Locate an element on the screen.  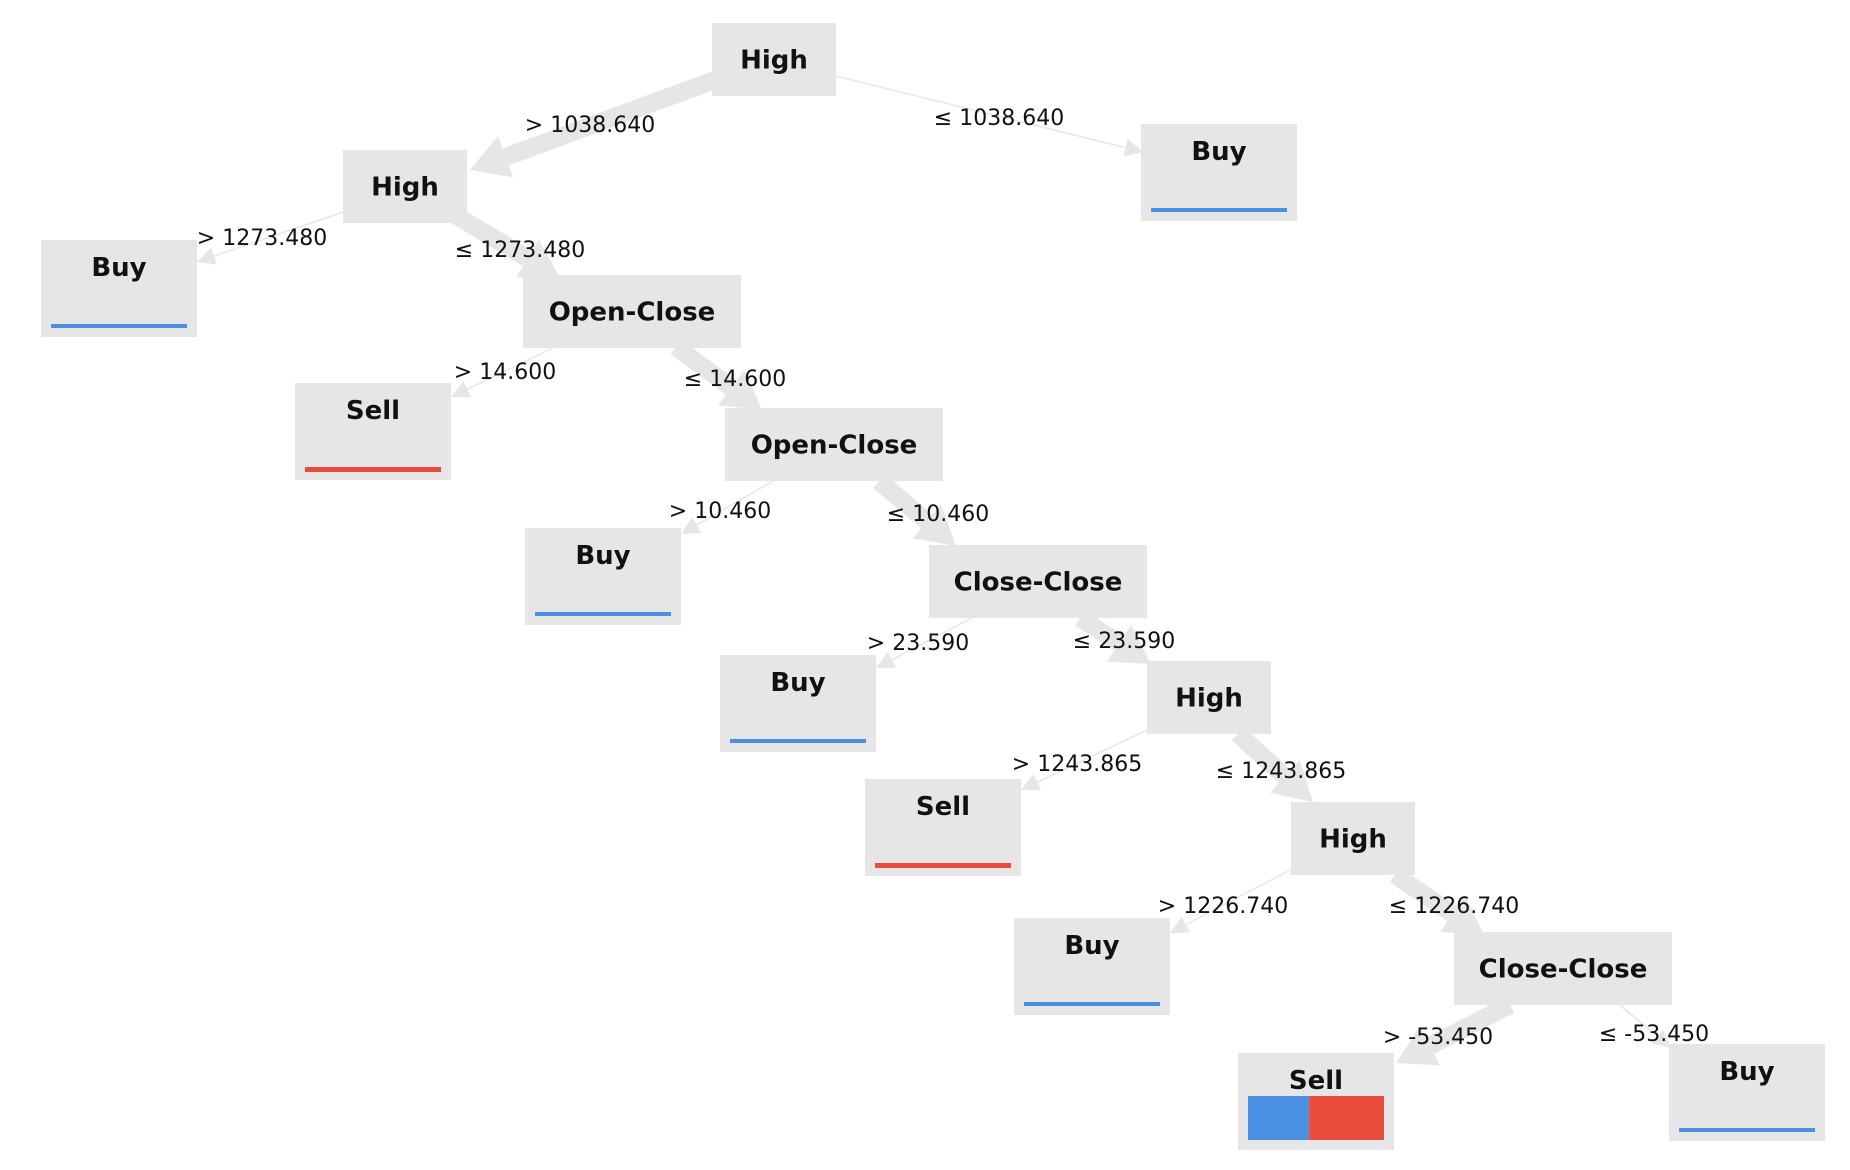
class-bar-sell is located at coordinates (373, 469).